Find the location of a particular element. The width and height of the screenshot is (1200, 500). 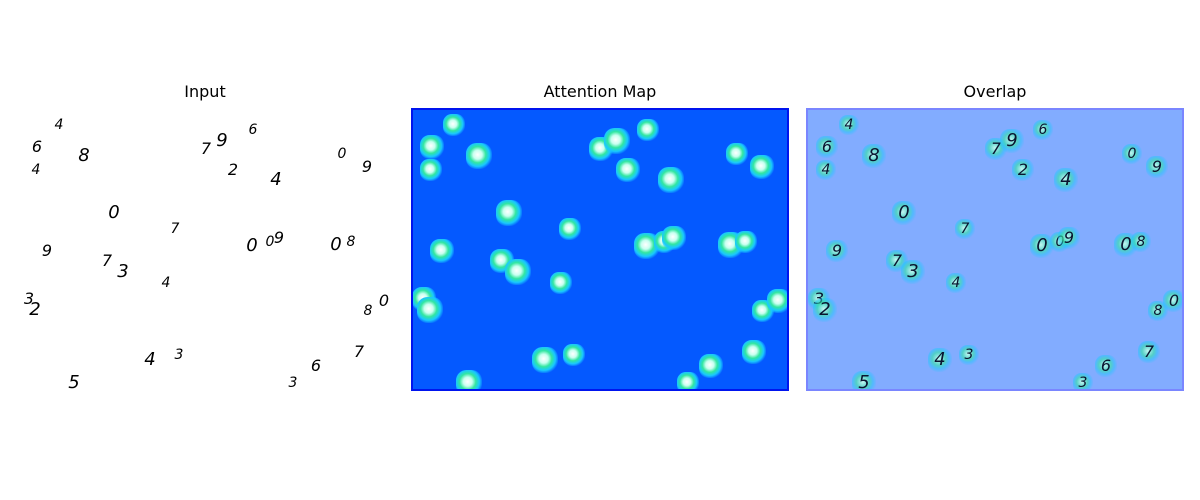

overlap-digit: 5 is located at coordinates (864, 381).